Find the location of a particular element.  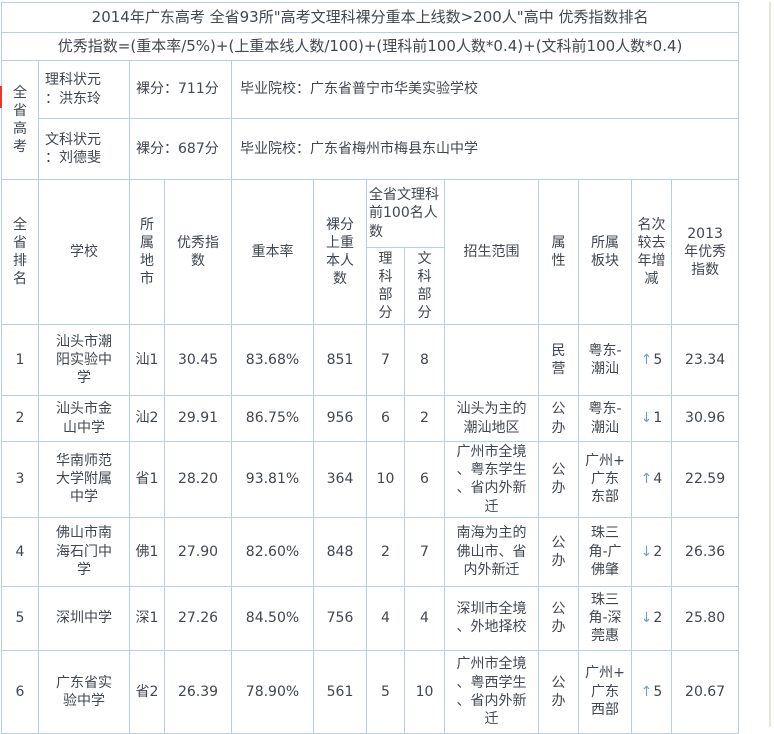

header-arts-part: 文科部分 is located at coordinates (424, 286).